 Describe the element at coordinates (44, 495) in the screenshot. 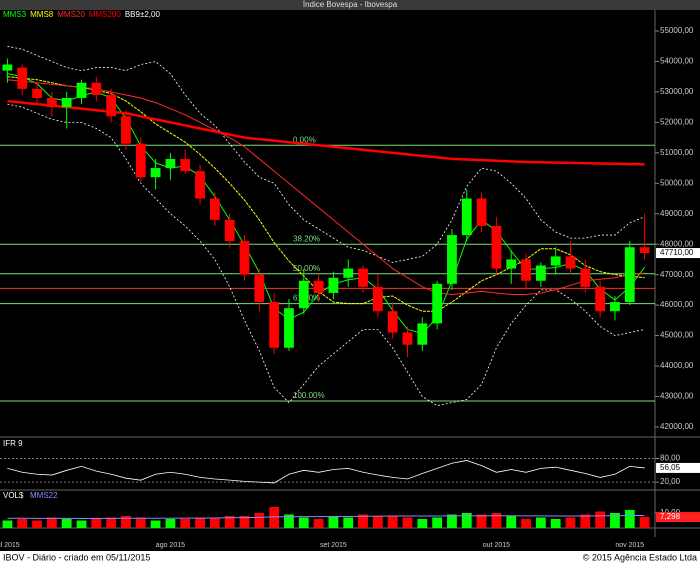

I see `legend-entry: MMS22` at that location.